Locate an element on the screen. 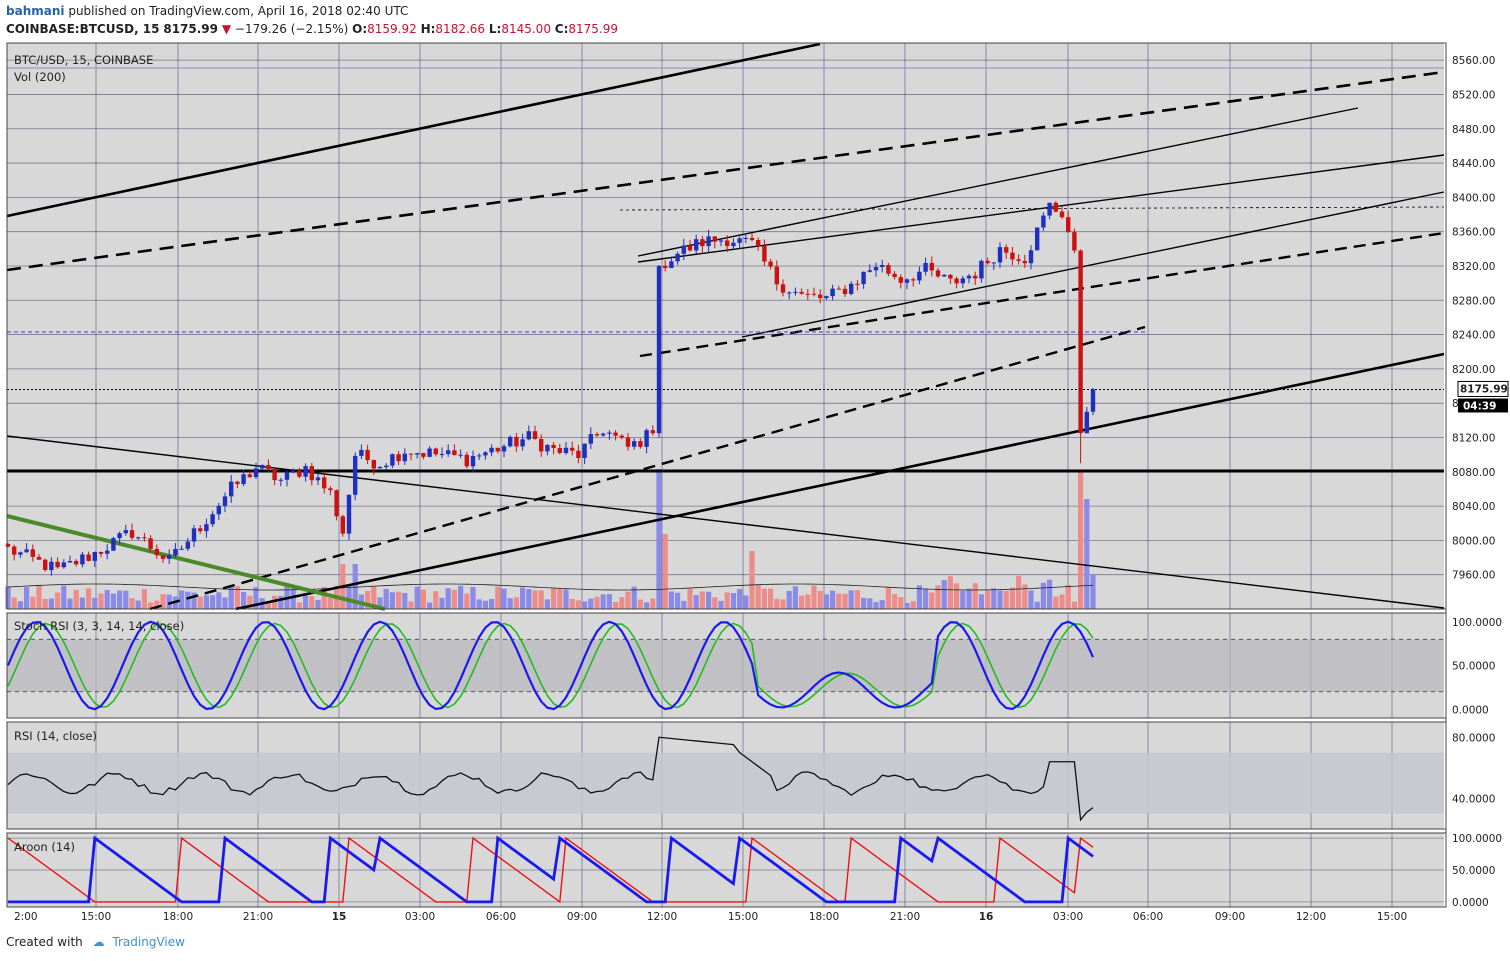 The height and width of the screenshot is (961, 1510). high-label: H: is located at coordinates (428, 29).